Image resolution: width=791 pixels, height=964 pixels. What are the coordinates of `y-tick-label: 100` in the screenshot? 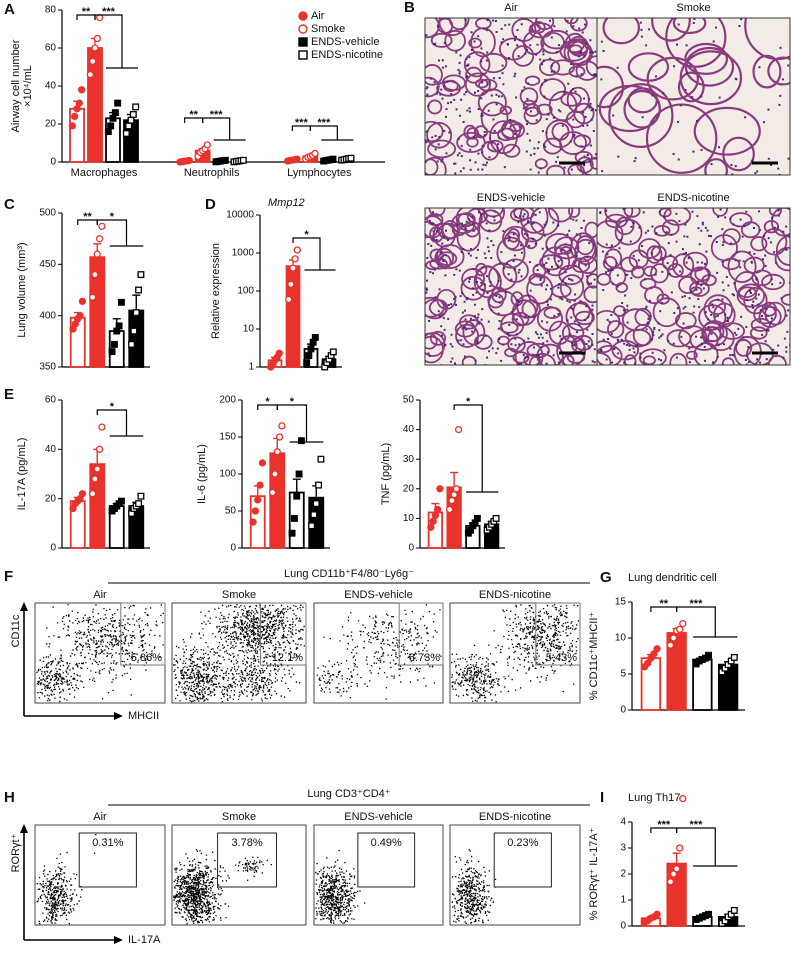 It's located at (245, 291).